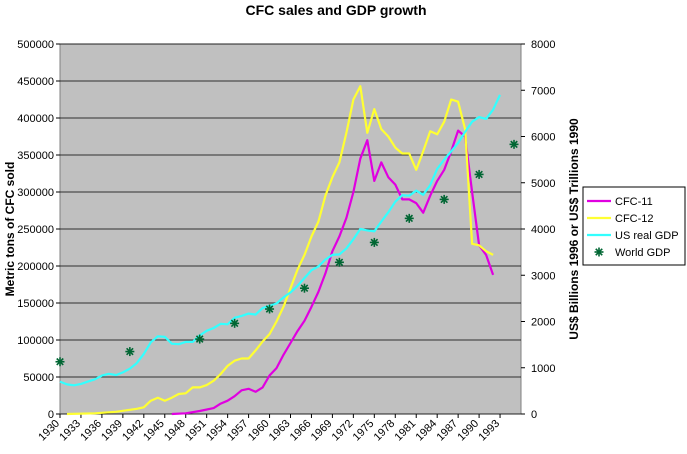 The height and width of the screenshot is (454, 687). Describe the element at coordinates (634, 219) in the screenshot. I see `legend-label: CFC-12` at that location.